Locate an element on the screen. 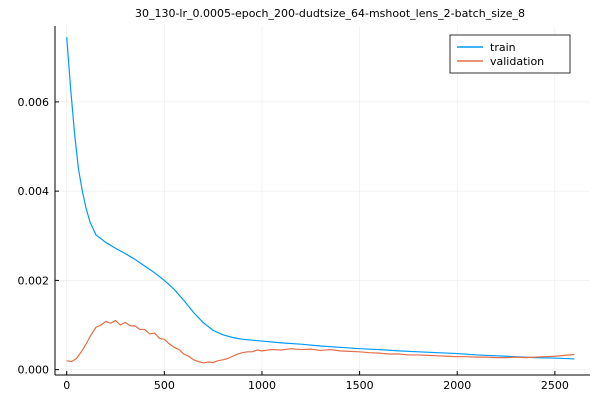  legend-label-train: train is located at coordinates (503, 47).